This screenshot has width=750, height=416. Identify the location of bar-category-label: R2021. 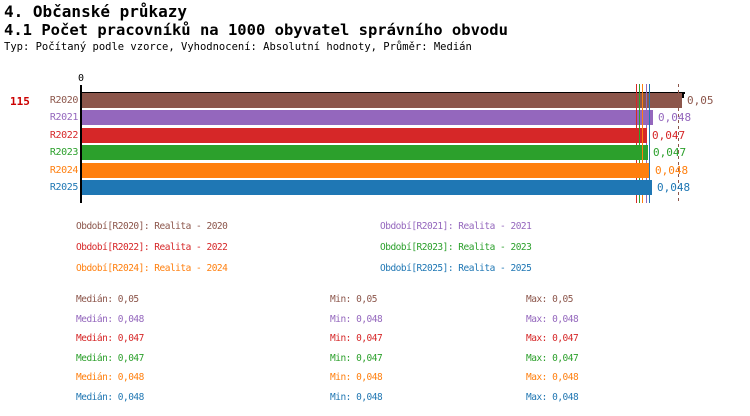
(64, 117).